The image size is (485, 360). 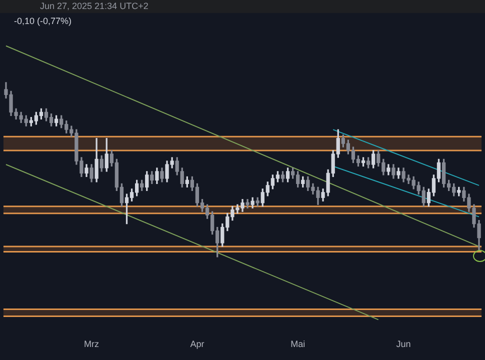 I want to click on x-tick-label: Jun, so click(x=403, y=344).